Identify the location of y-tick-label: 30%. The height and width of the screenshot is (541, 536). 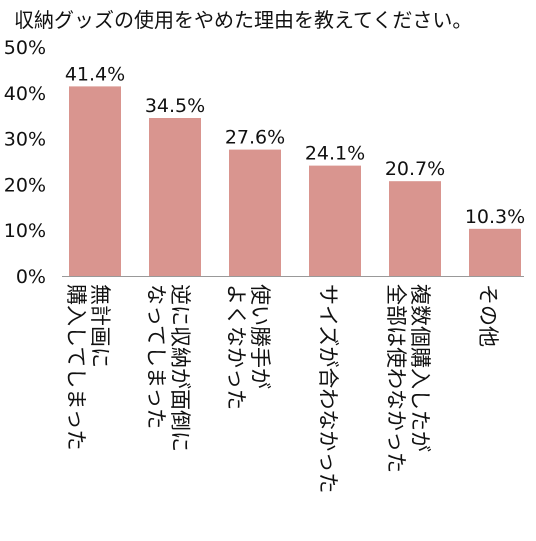
(25, 140).